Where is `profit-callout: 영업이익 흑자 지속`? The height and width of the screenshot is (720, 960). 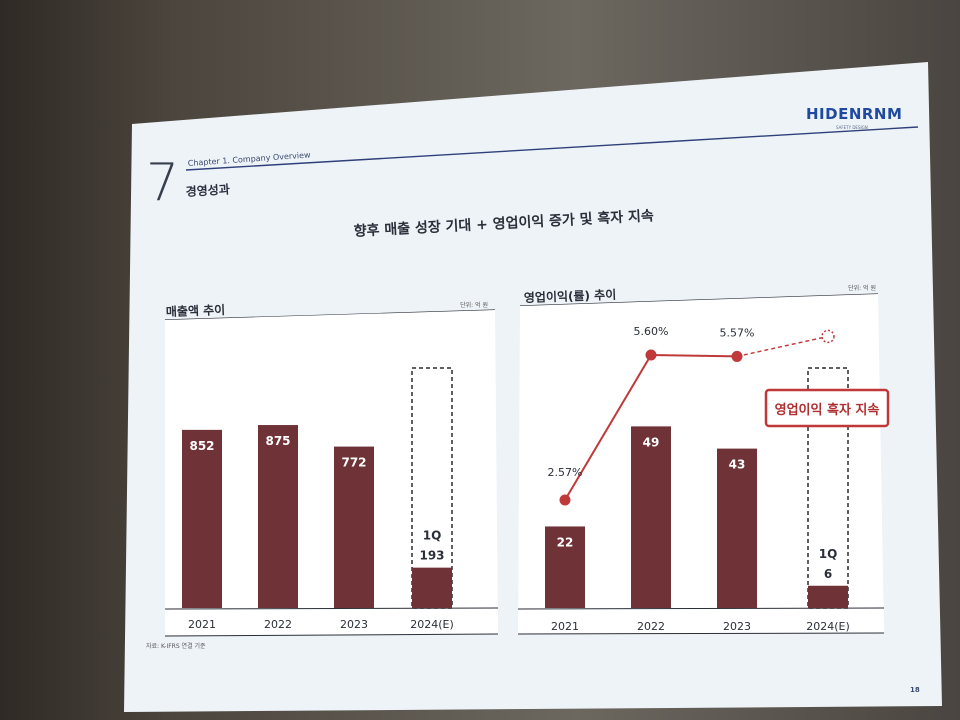
profit-callout: 영업이익 흑자 지속 is located at coordinates (827, 408).